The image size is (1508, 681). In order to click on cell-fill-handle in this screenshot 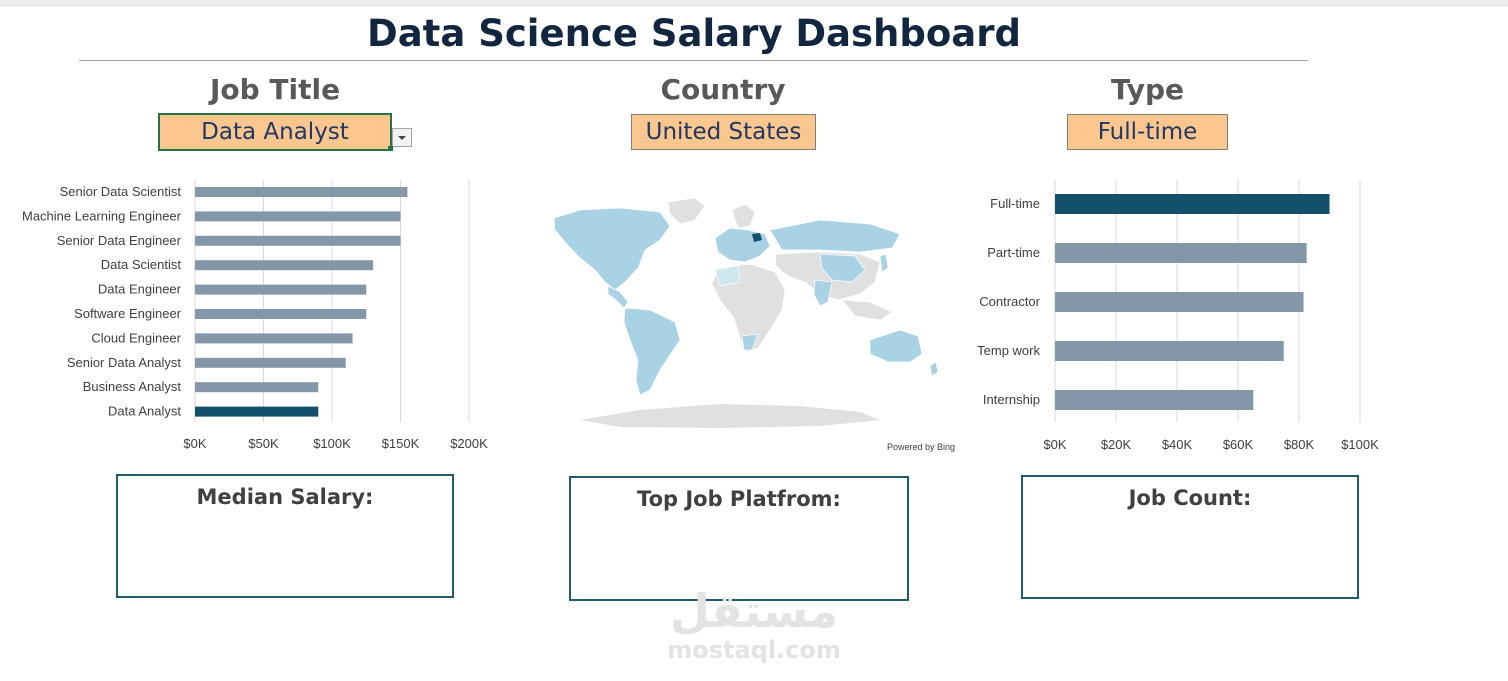, I will do `click(390, 148)`.